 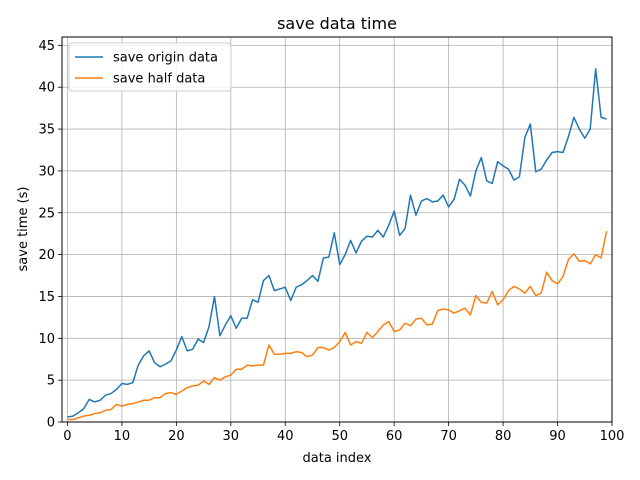 I want to click on legend-box, so click(x=150, y=67).